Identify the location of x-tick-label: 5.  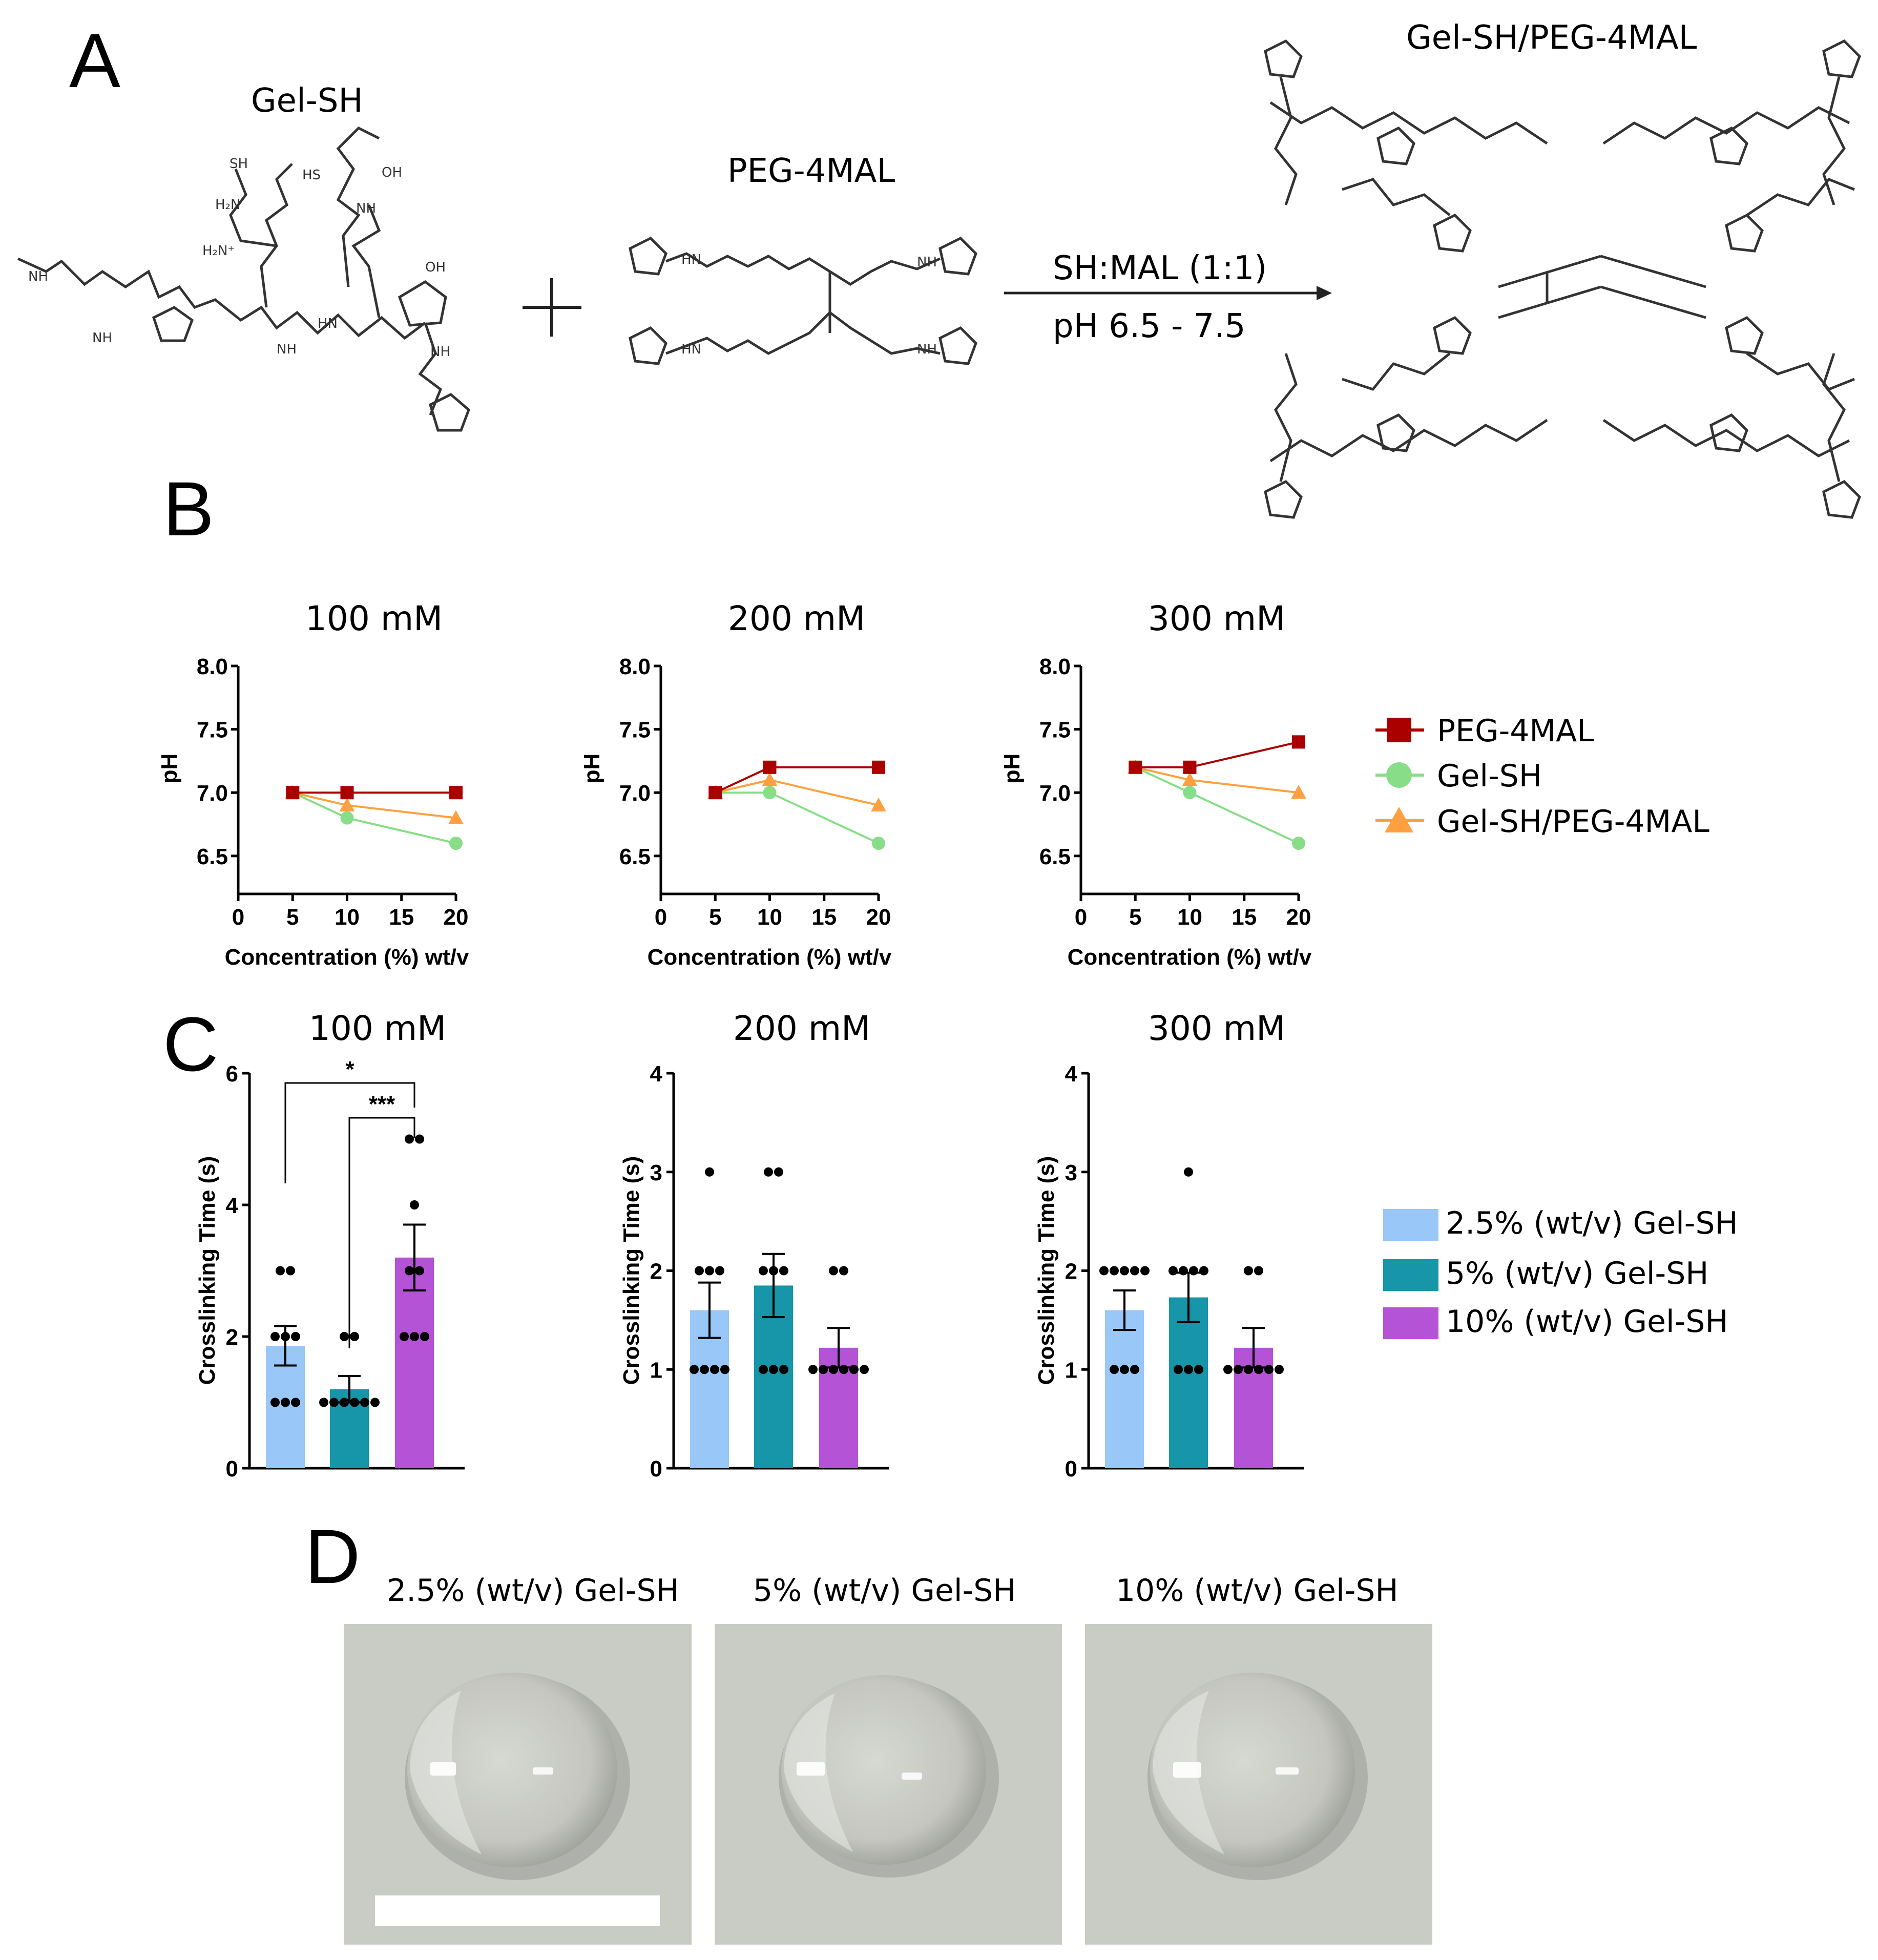
(715, 918).